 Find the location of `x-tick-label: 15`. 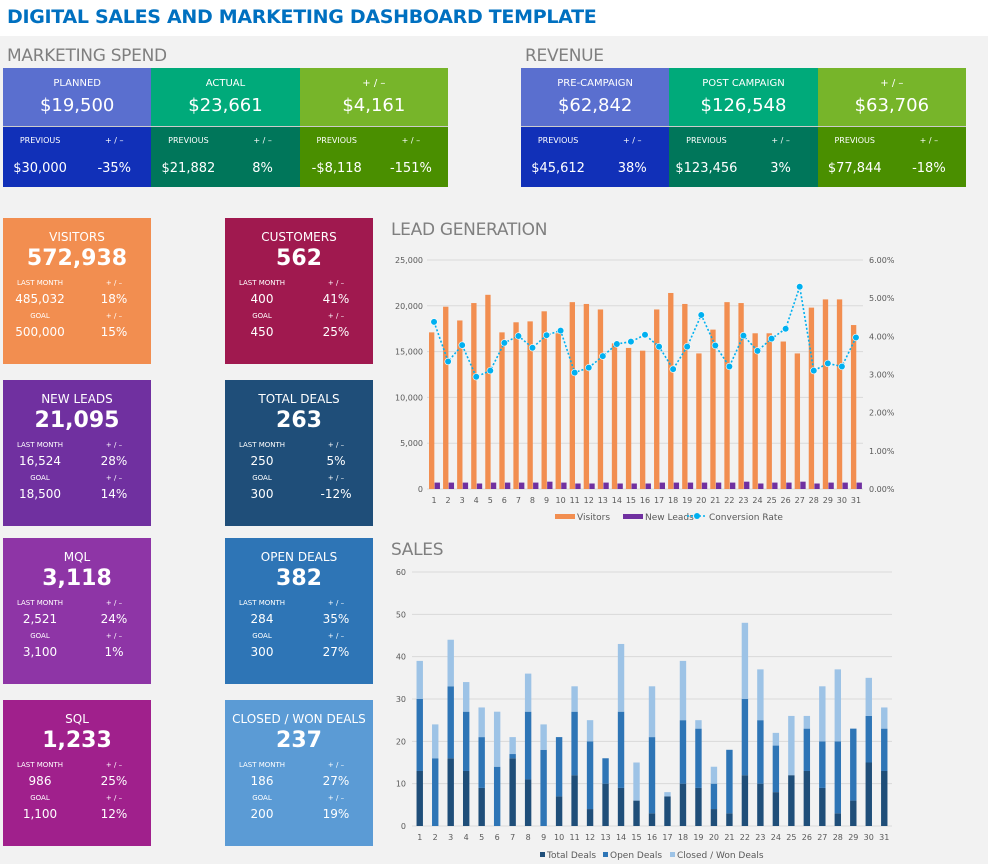

x-tick-label: 15 is located at coordinates (631, 500).